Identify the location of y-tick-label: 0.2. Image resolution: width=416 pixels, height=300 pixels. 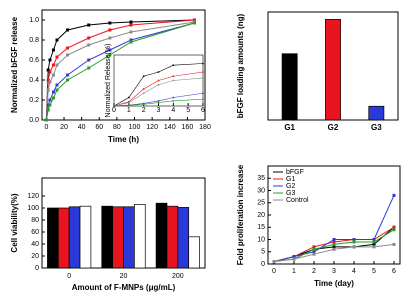
(34, 100).